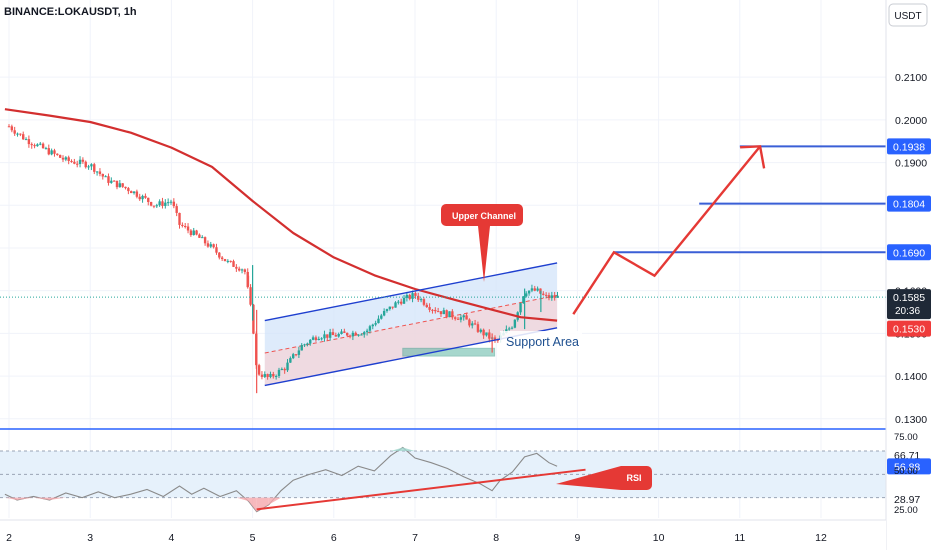  Describe the element at coordinates (421, 489) in the screenshot. I see `rsi-trendline` at that location.